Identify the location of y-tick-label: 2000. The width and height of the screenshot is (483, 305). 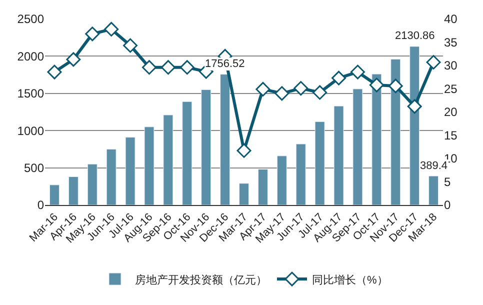
(30, 56).